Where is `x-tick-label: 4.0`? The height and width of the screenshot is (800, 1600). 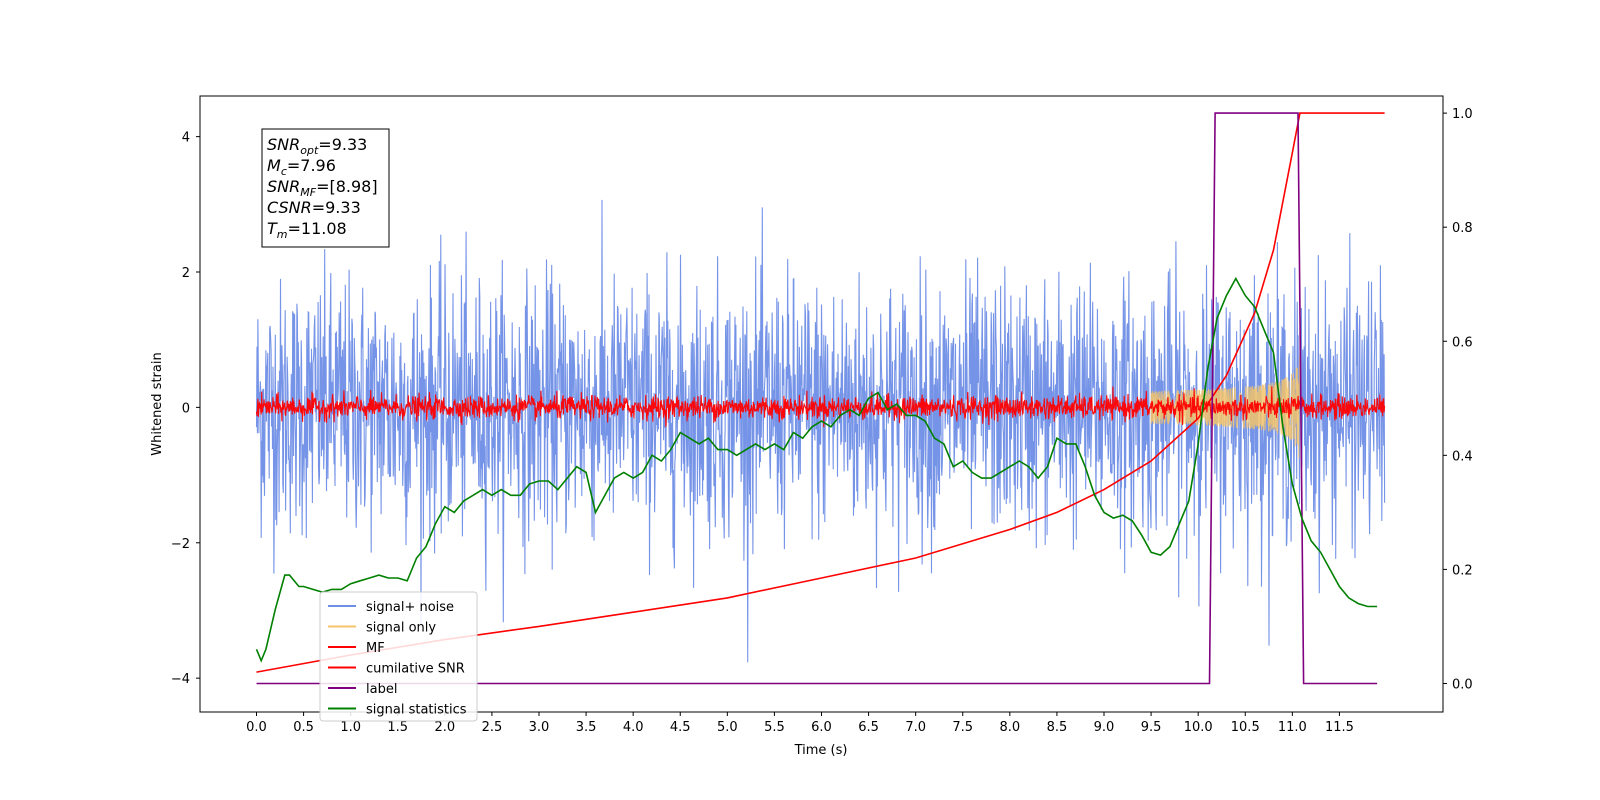
x-tick-label: 4.0 is located at coordinates (633, 727).